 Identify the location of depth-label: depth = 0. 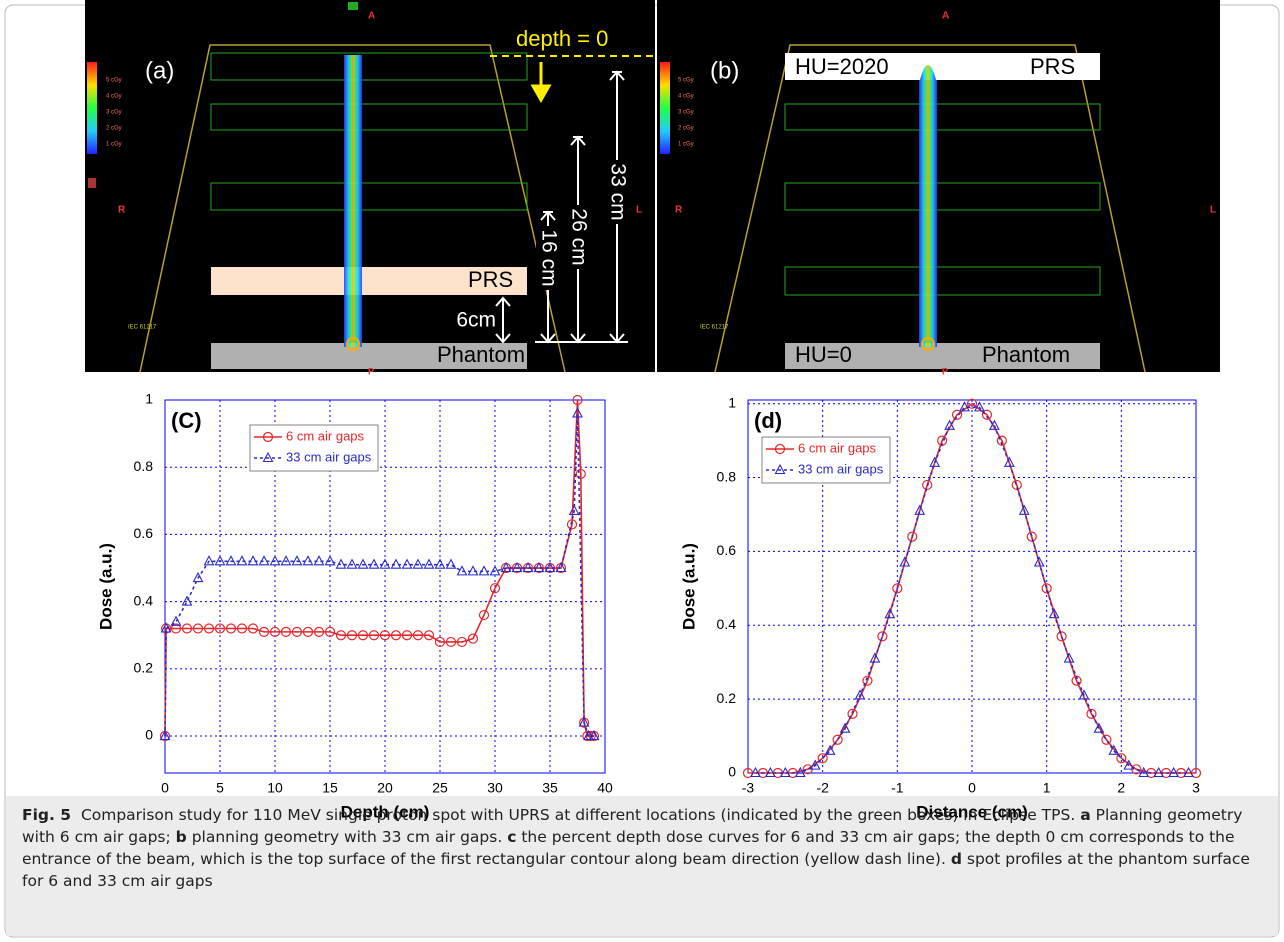
(562, 38).